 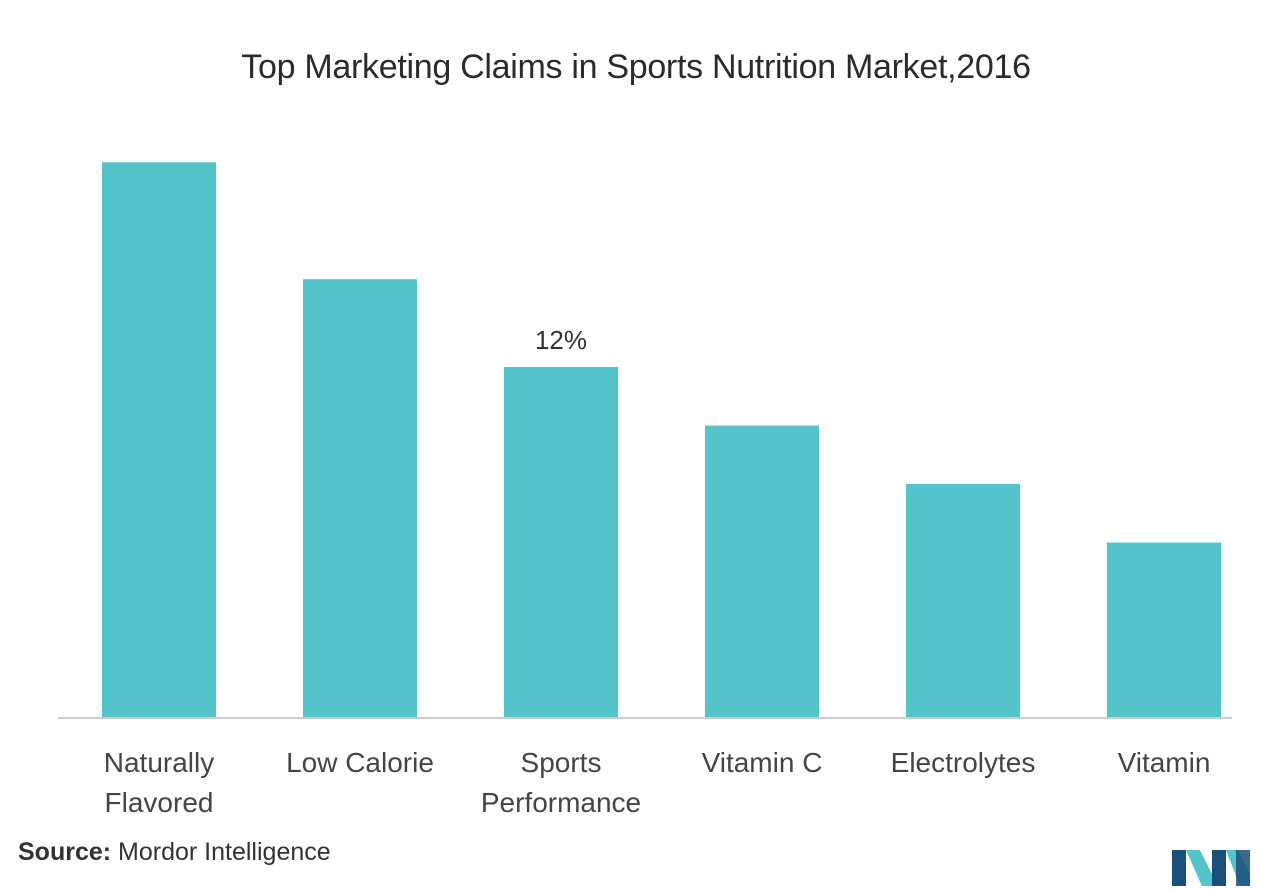 What do you see at coordinates (963, 762) in the screenshot?
I see `category-label-4: Electrolytes` at bounding box center [963, 762].